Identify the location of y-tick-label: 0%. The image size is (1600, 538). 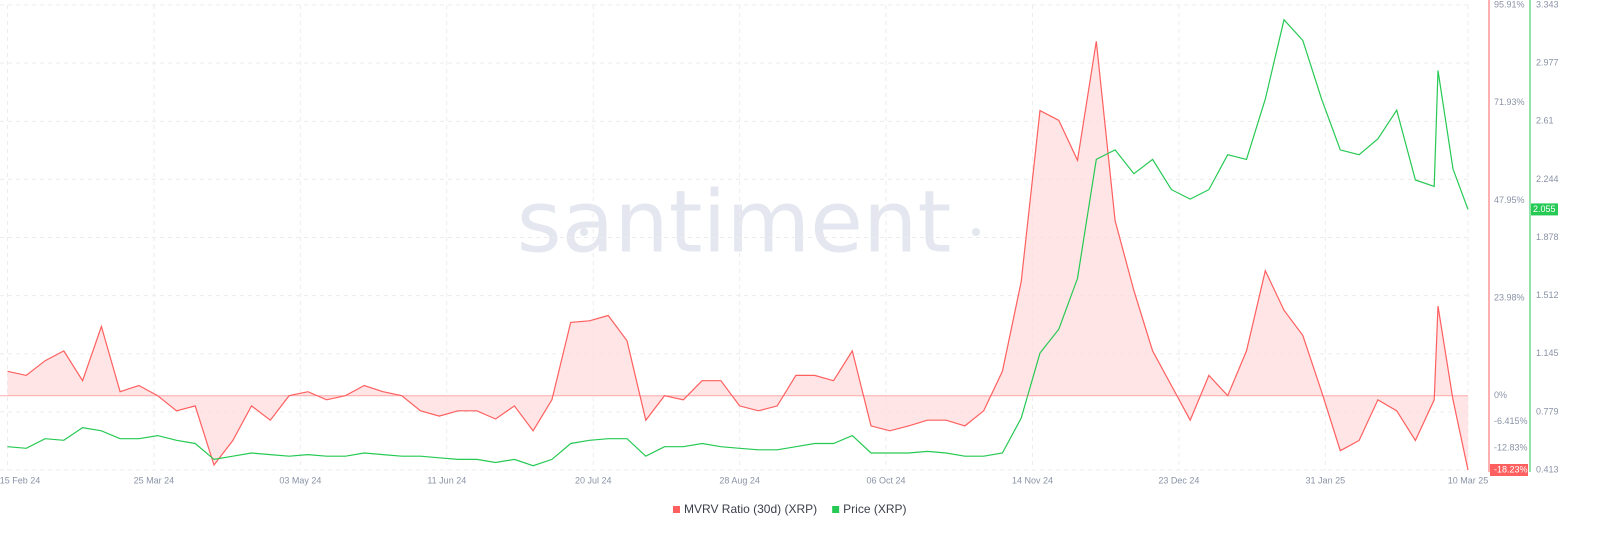
(1500, 395).